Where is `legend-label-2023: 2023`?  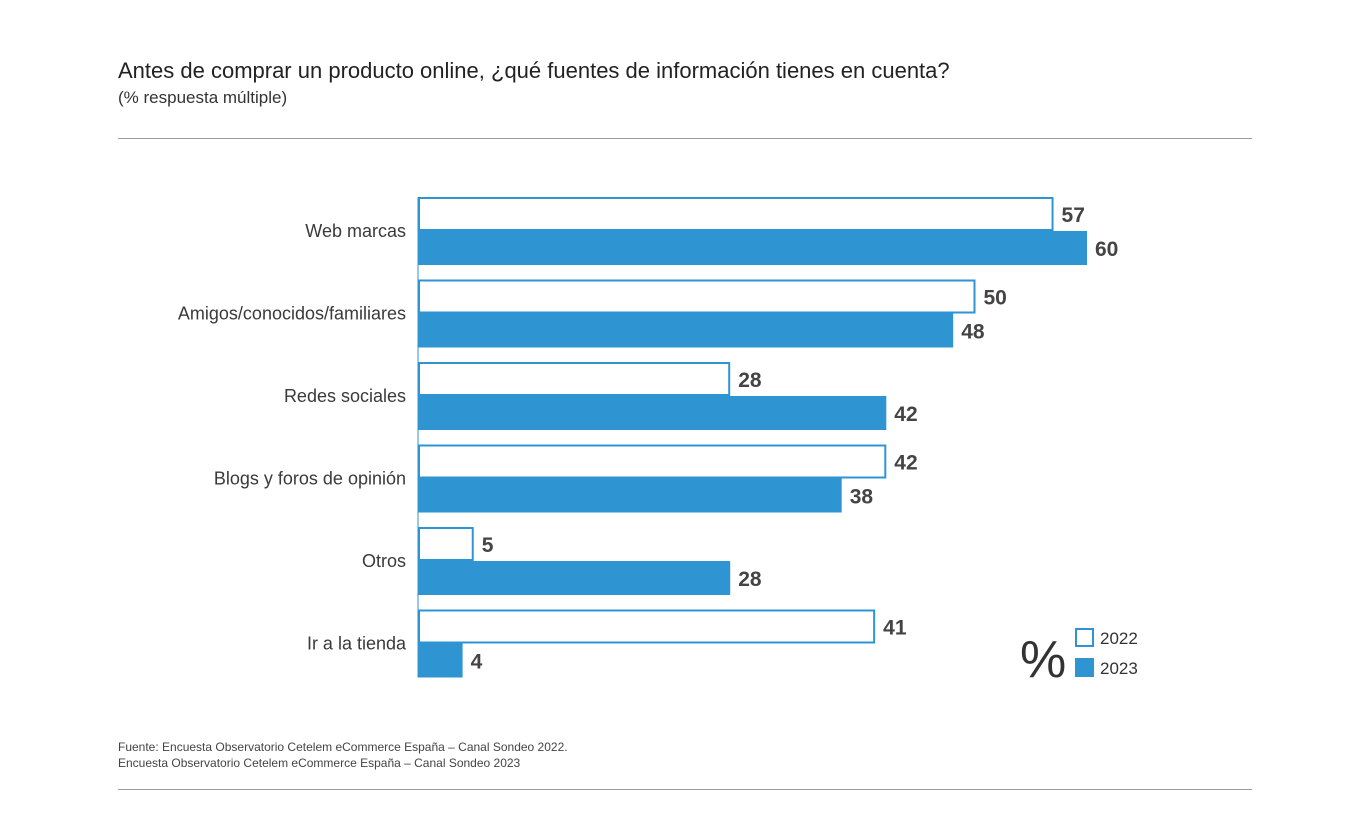 legend-label-2023: 2023 is located at coordinates (1119, 668).